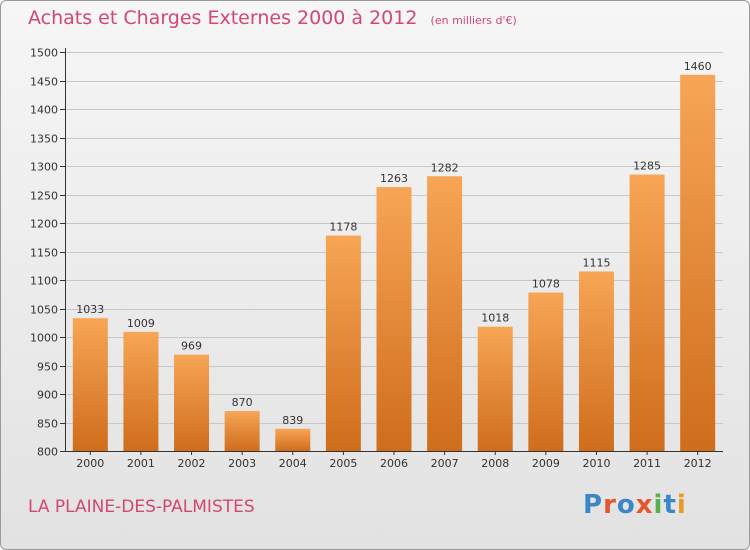 This screenshot has height=550, width=750. What do you see at coordinates (670, 505) in the screenshot?
I see `logo-letter: t` at bounding box center [670, 505].